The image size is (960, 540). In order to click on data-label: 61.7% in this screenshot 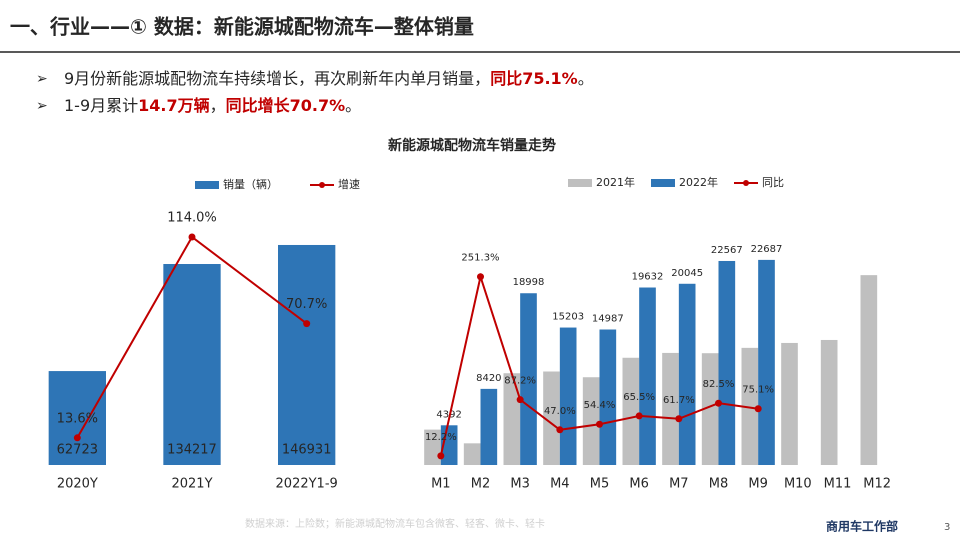, I will do `click(679, 400)`.